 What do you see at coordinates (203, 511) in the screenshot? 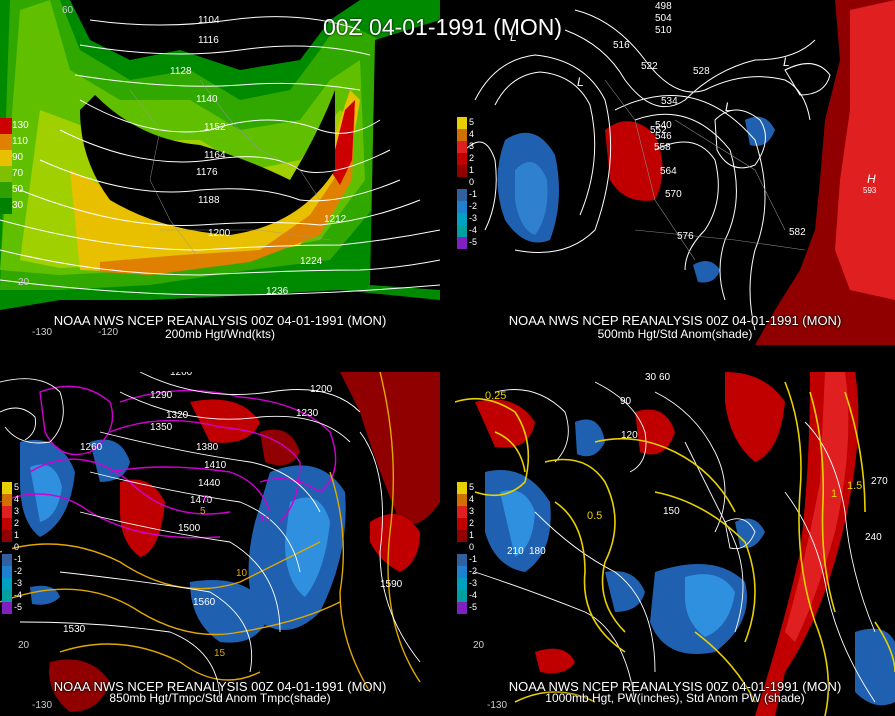
I see `temp-label: 5` at bounding box center [203, 511].